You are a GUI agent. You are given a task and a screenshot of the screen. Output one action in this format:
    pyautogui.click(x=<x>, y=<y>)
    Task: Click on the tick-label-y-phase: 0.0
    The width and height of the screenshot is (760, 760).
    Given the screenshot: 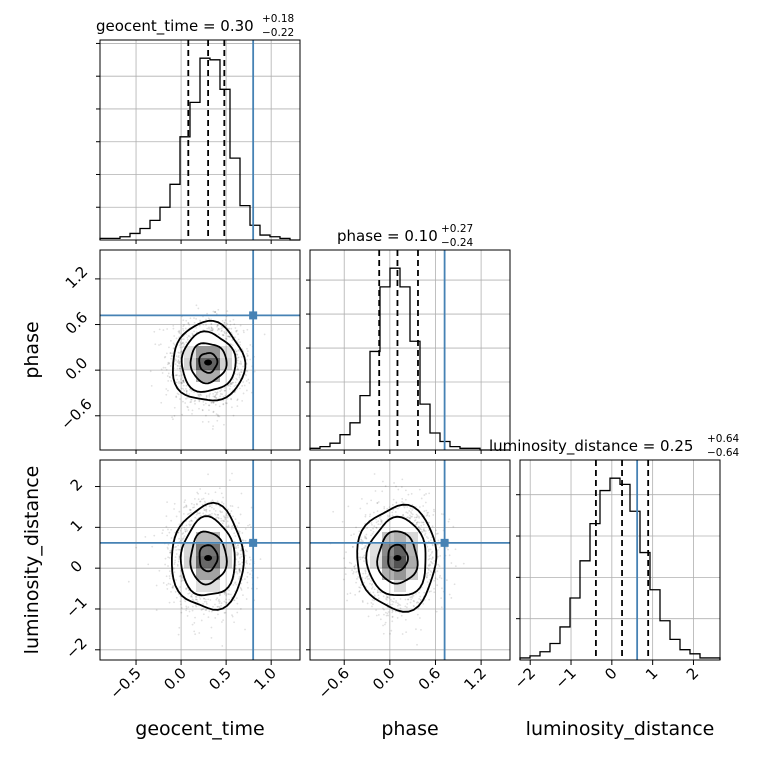 What is the action you would take?
    pyautogui.click(x=77, y=369)
    